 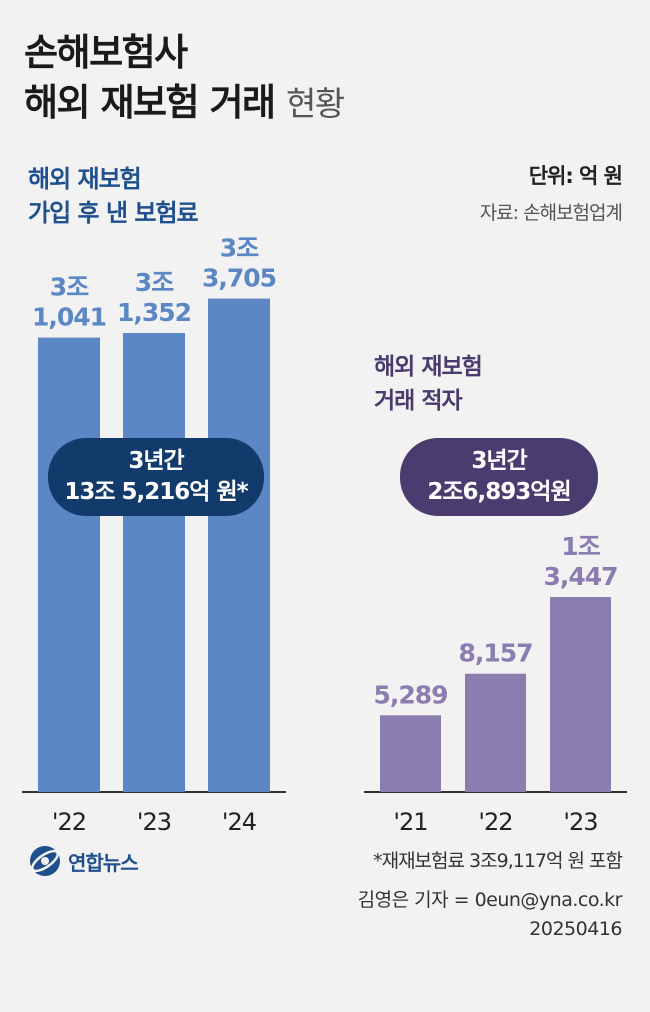 I want to click on left-total-line-1: 3년간, so click(x=156, y=461).